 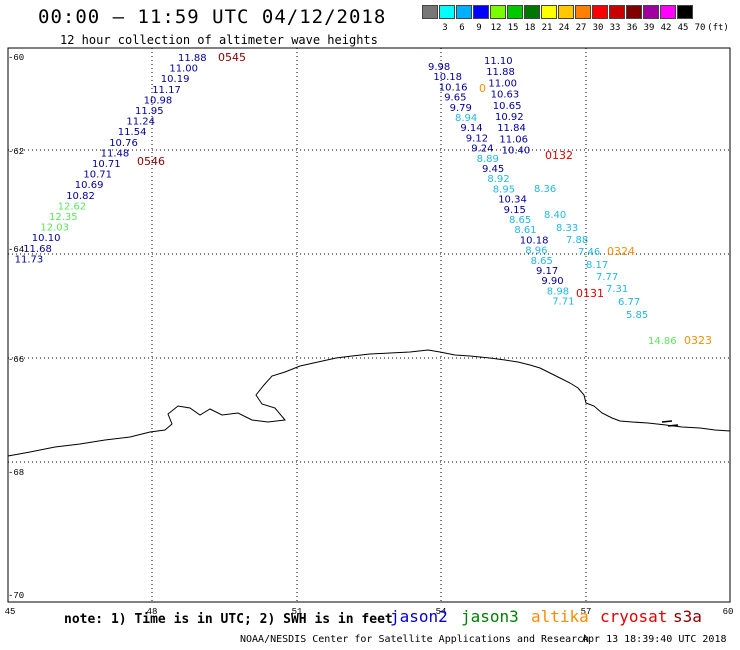 I want to click on coastline-islet, so click(x=670, y=423).